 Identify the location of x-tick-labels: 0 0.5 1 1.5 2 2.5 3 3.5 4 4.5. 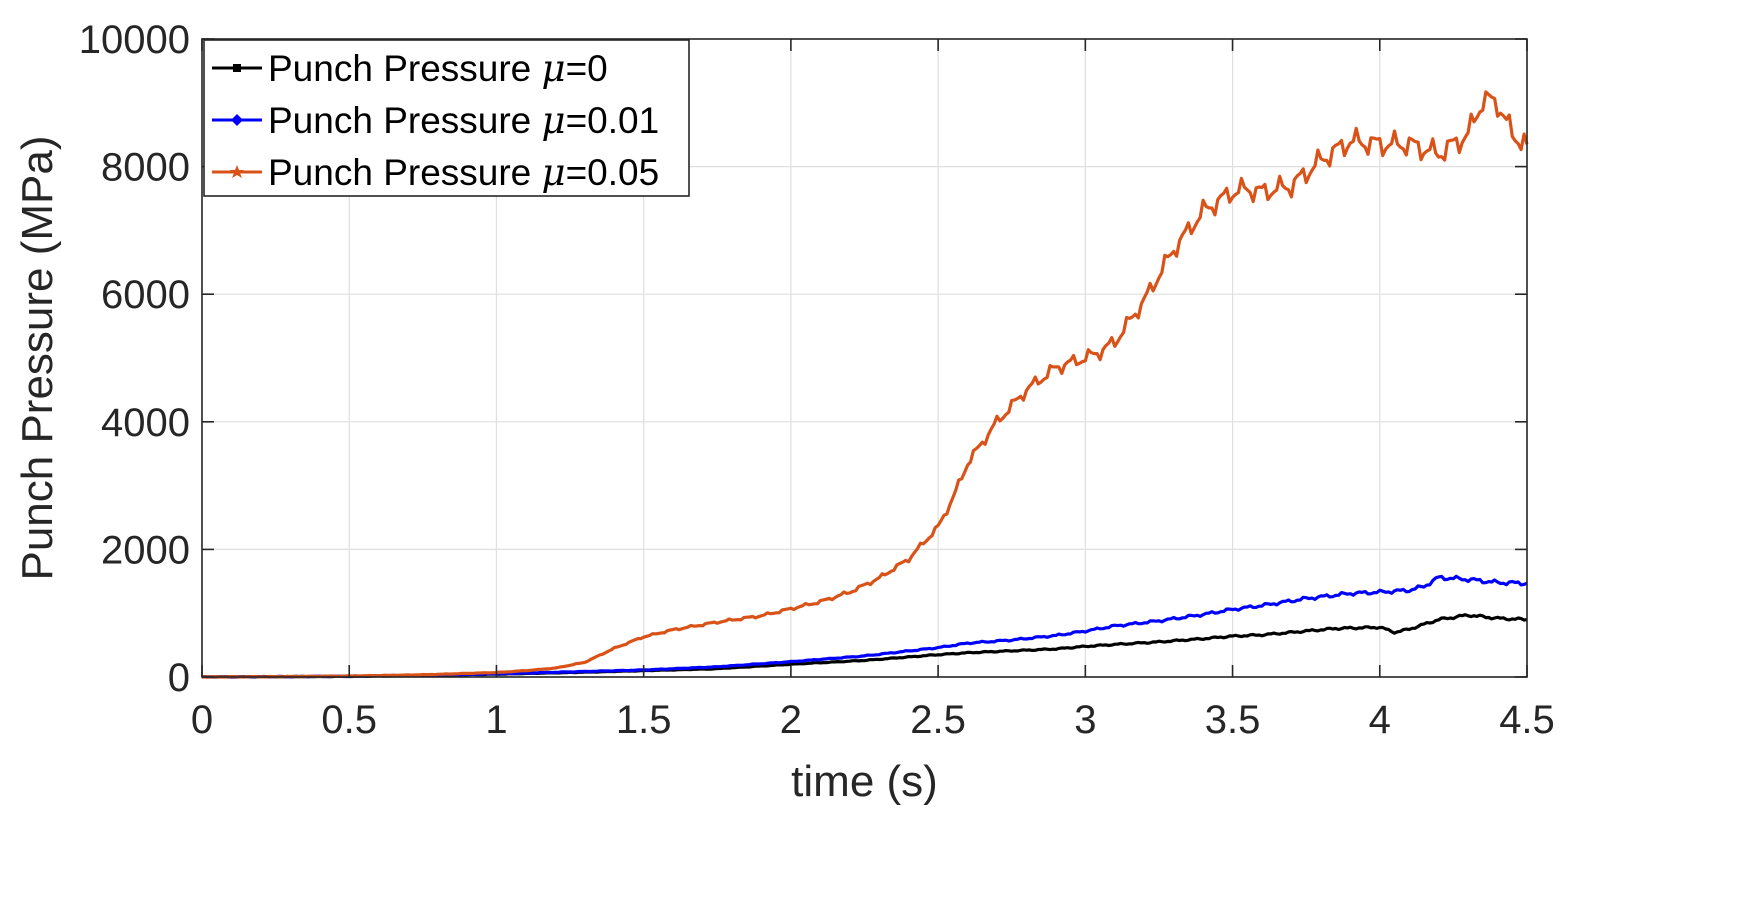
(873, 720).